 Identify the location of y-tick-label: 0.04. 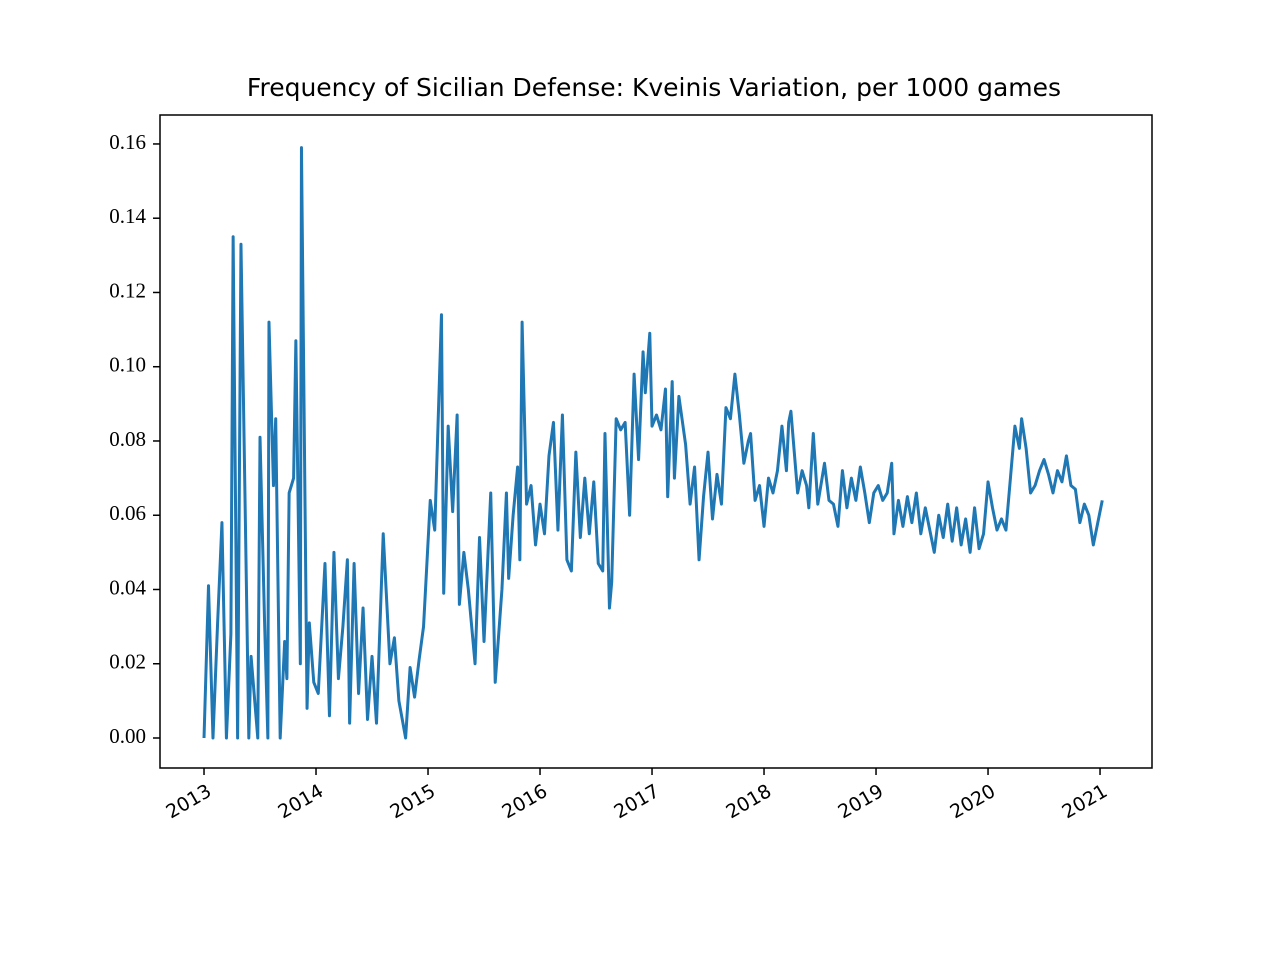
(127, 587).